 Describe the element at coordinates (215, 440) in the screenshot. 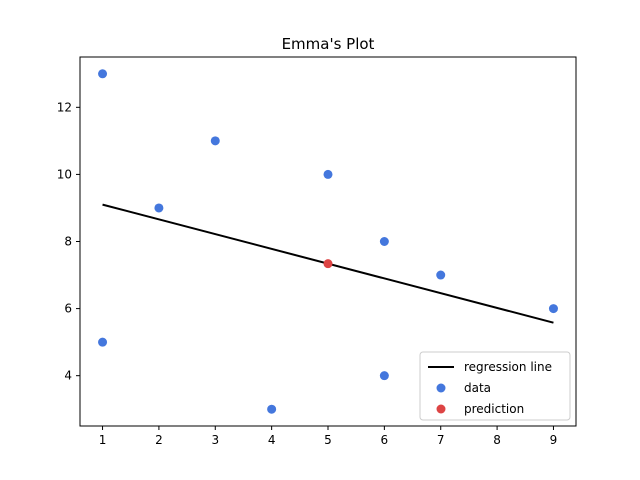

I see `x-tick-label: 3` at that location.